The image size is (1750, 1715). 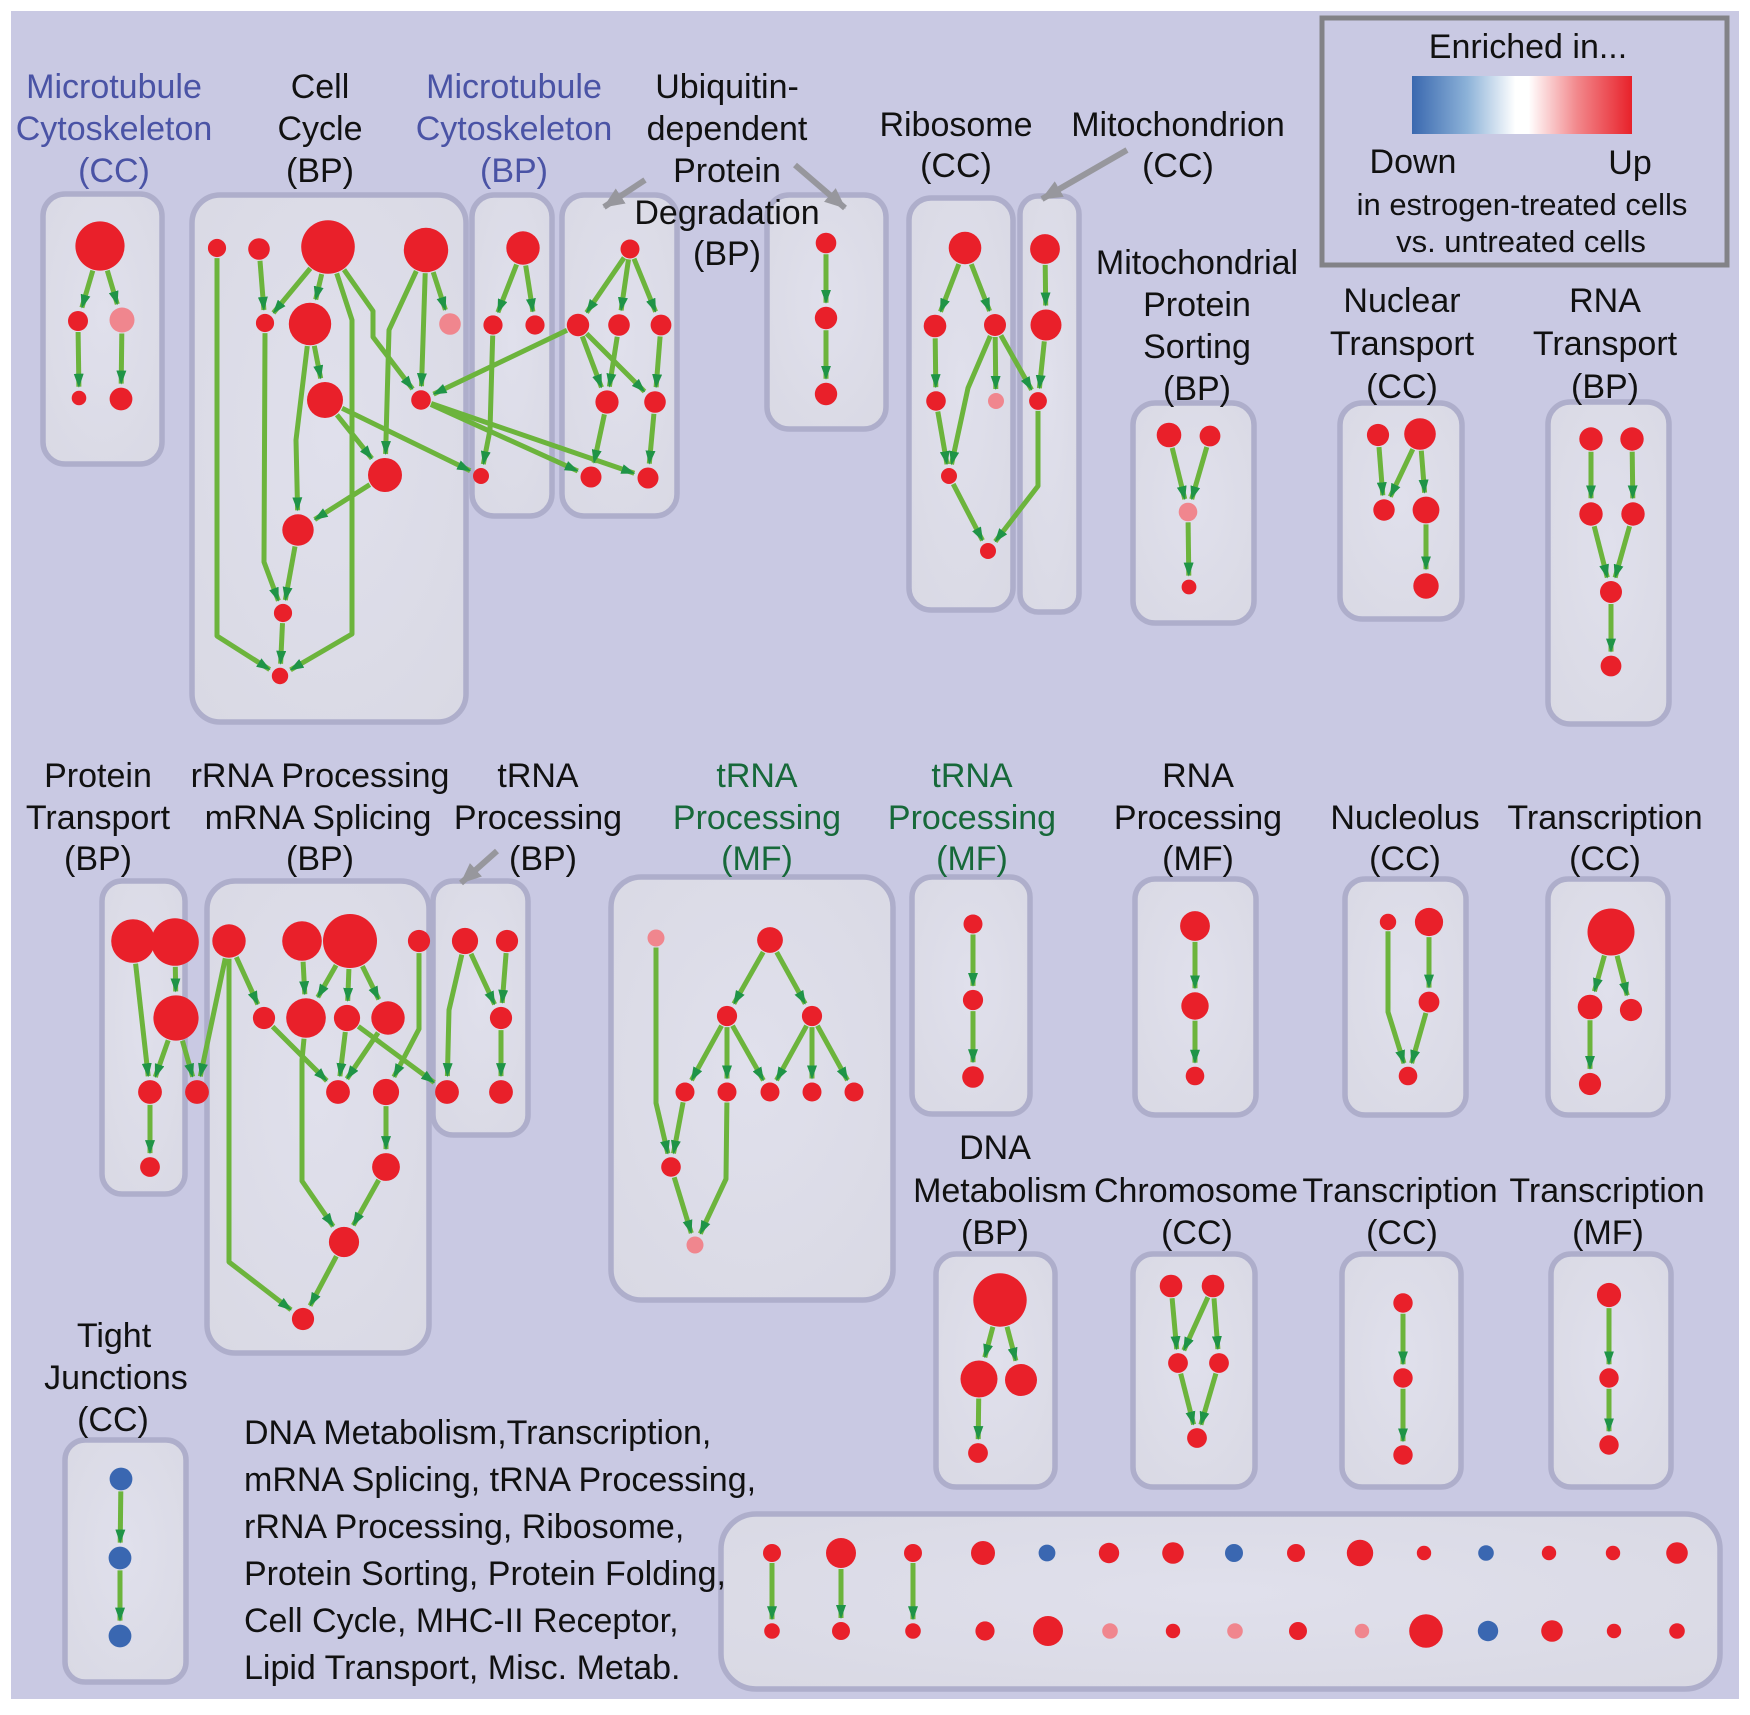 I want to click on svg-text: Junctions, so click(x=116, y=1378).